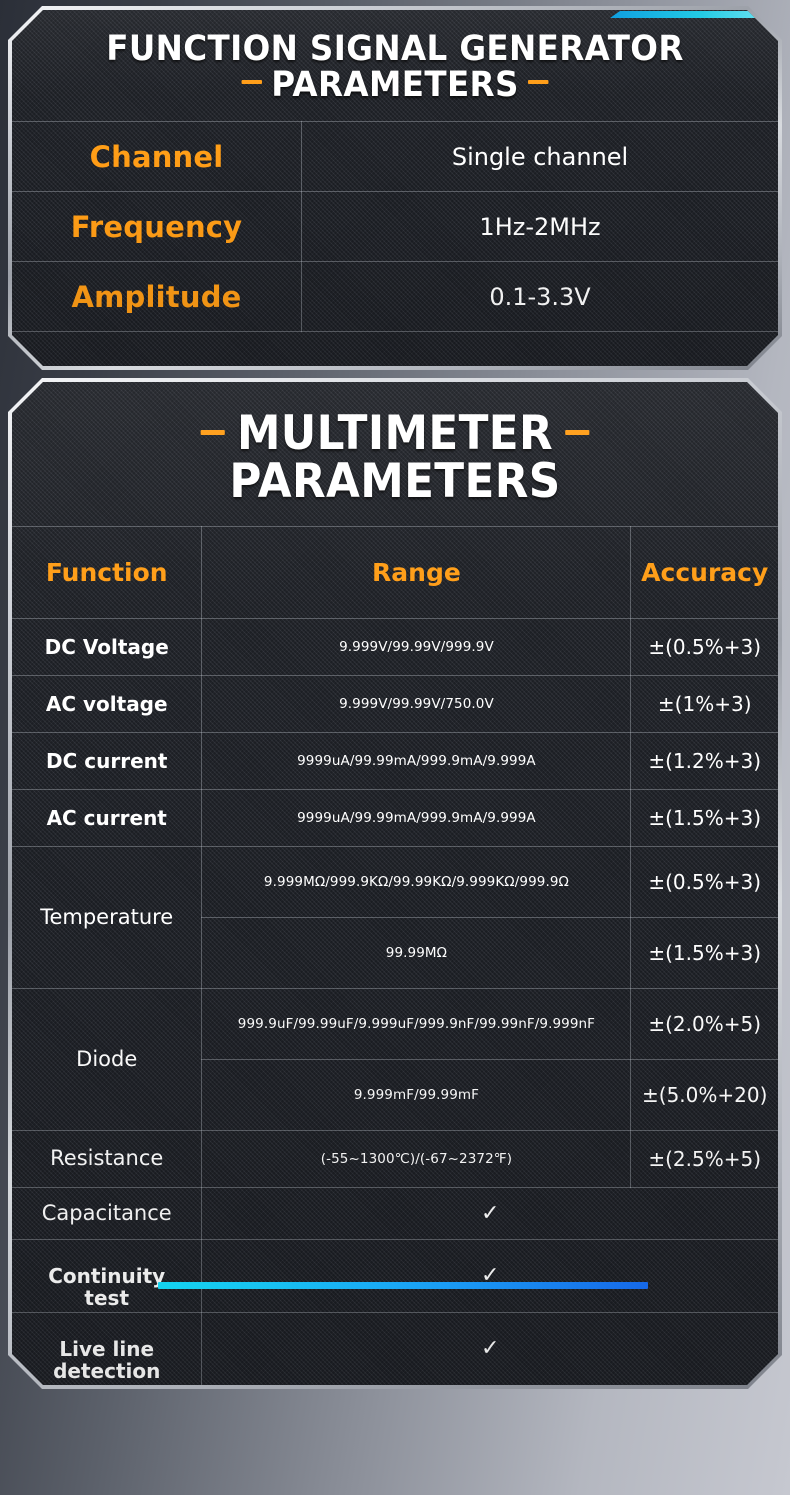 The height and width of the screenshot is (1495, 790). I want to click on row-range: 9.999MΩ/999.9KΩ/99.99KΩ/9.999KΩ/999.9Ω, so click(416, 881).